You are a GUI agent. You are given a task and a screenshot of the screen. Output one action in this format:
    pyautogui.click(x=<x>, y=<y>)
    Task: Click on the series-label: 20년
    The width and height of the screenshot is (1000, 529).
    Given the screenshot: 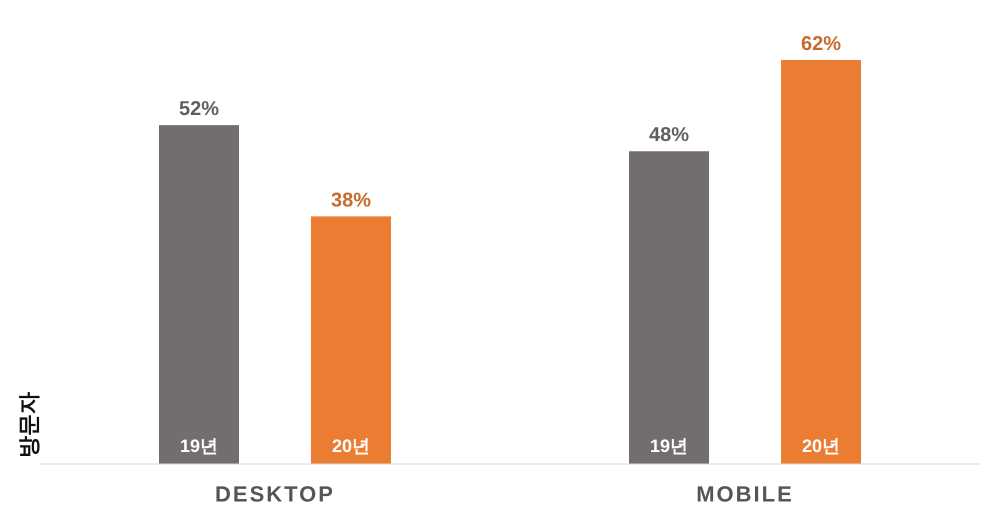 What is the action you would take?
    pyautogui.click(x=351, y=446)
    